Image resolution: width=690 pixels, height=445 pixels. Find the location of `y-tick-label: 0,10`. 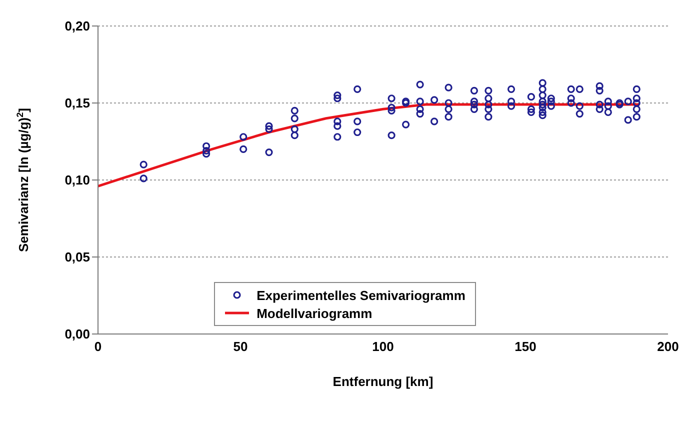

y-tick-label: 0,10 is located at coordinates (77, 180).